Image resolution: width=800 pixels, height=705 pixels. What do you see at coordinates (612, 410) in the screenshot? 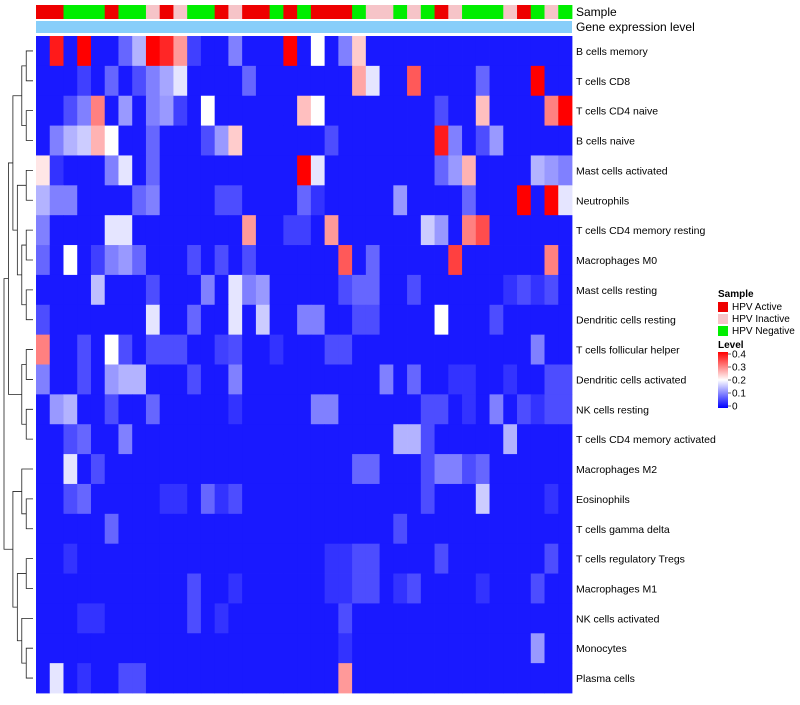
I see `row-label: NK cells resting` at bounding box center [612, 410].